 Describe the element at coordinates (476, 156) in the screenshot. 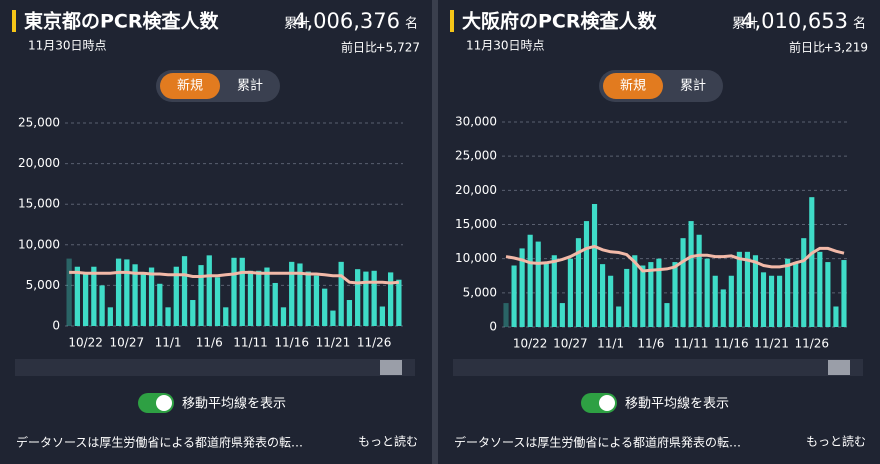

I see `y-tick-label: 25,000` at that location.